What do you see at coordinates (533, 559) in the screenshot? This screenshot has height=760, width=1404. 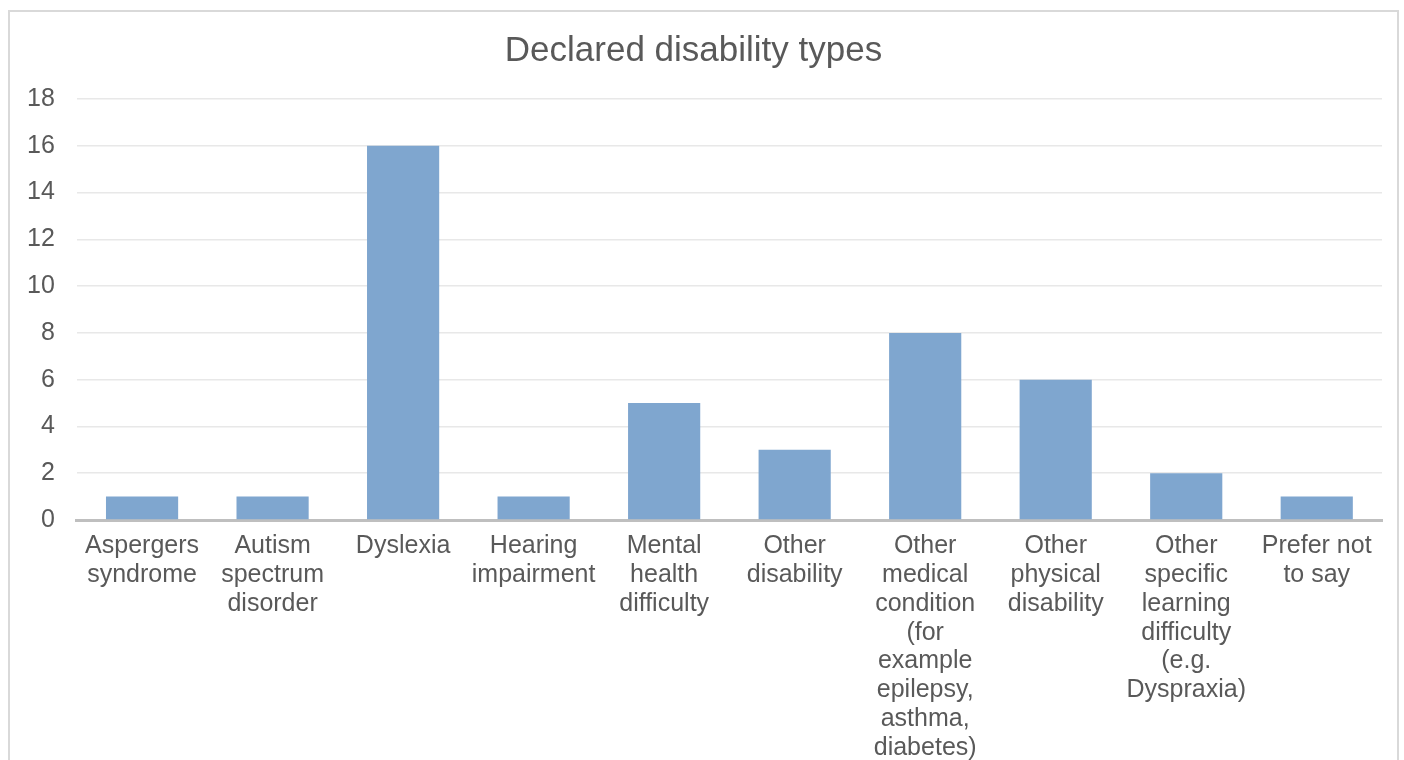 I see `x-tick-label: Hearing impairment` at bounding box center [533, 559].